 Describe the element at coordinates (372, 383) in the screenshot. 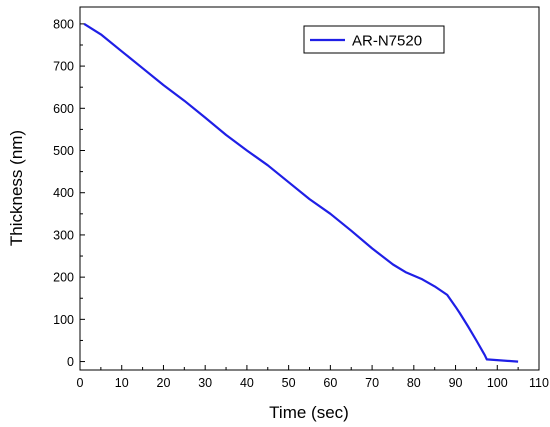

I see `x-tick-label: 70` at that location.